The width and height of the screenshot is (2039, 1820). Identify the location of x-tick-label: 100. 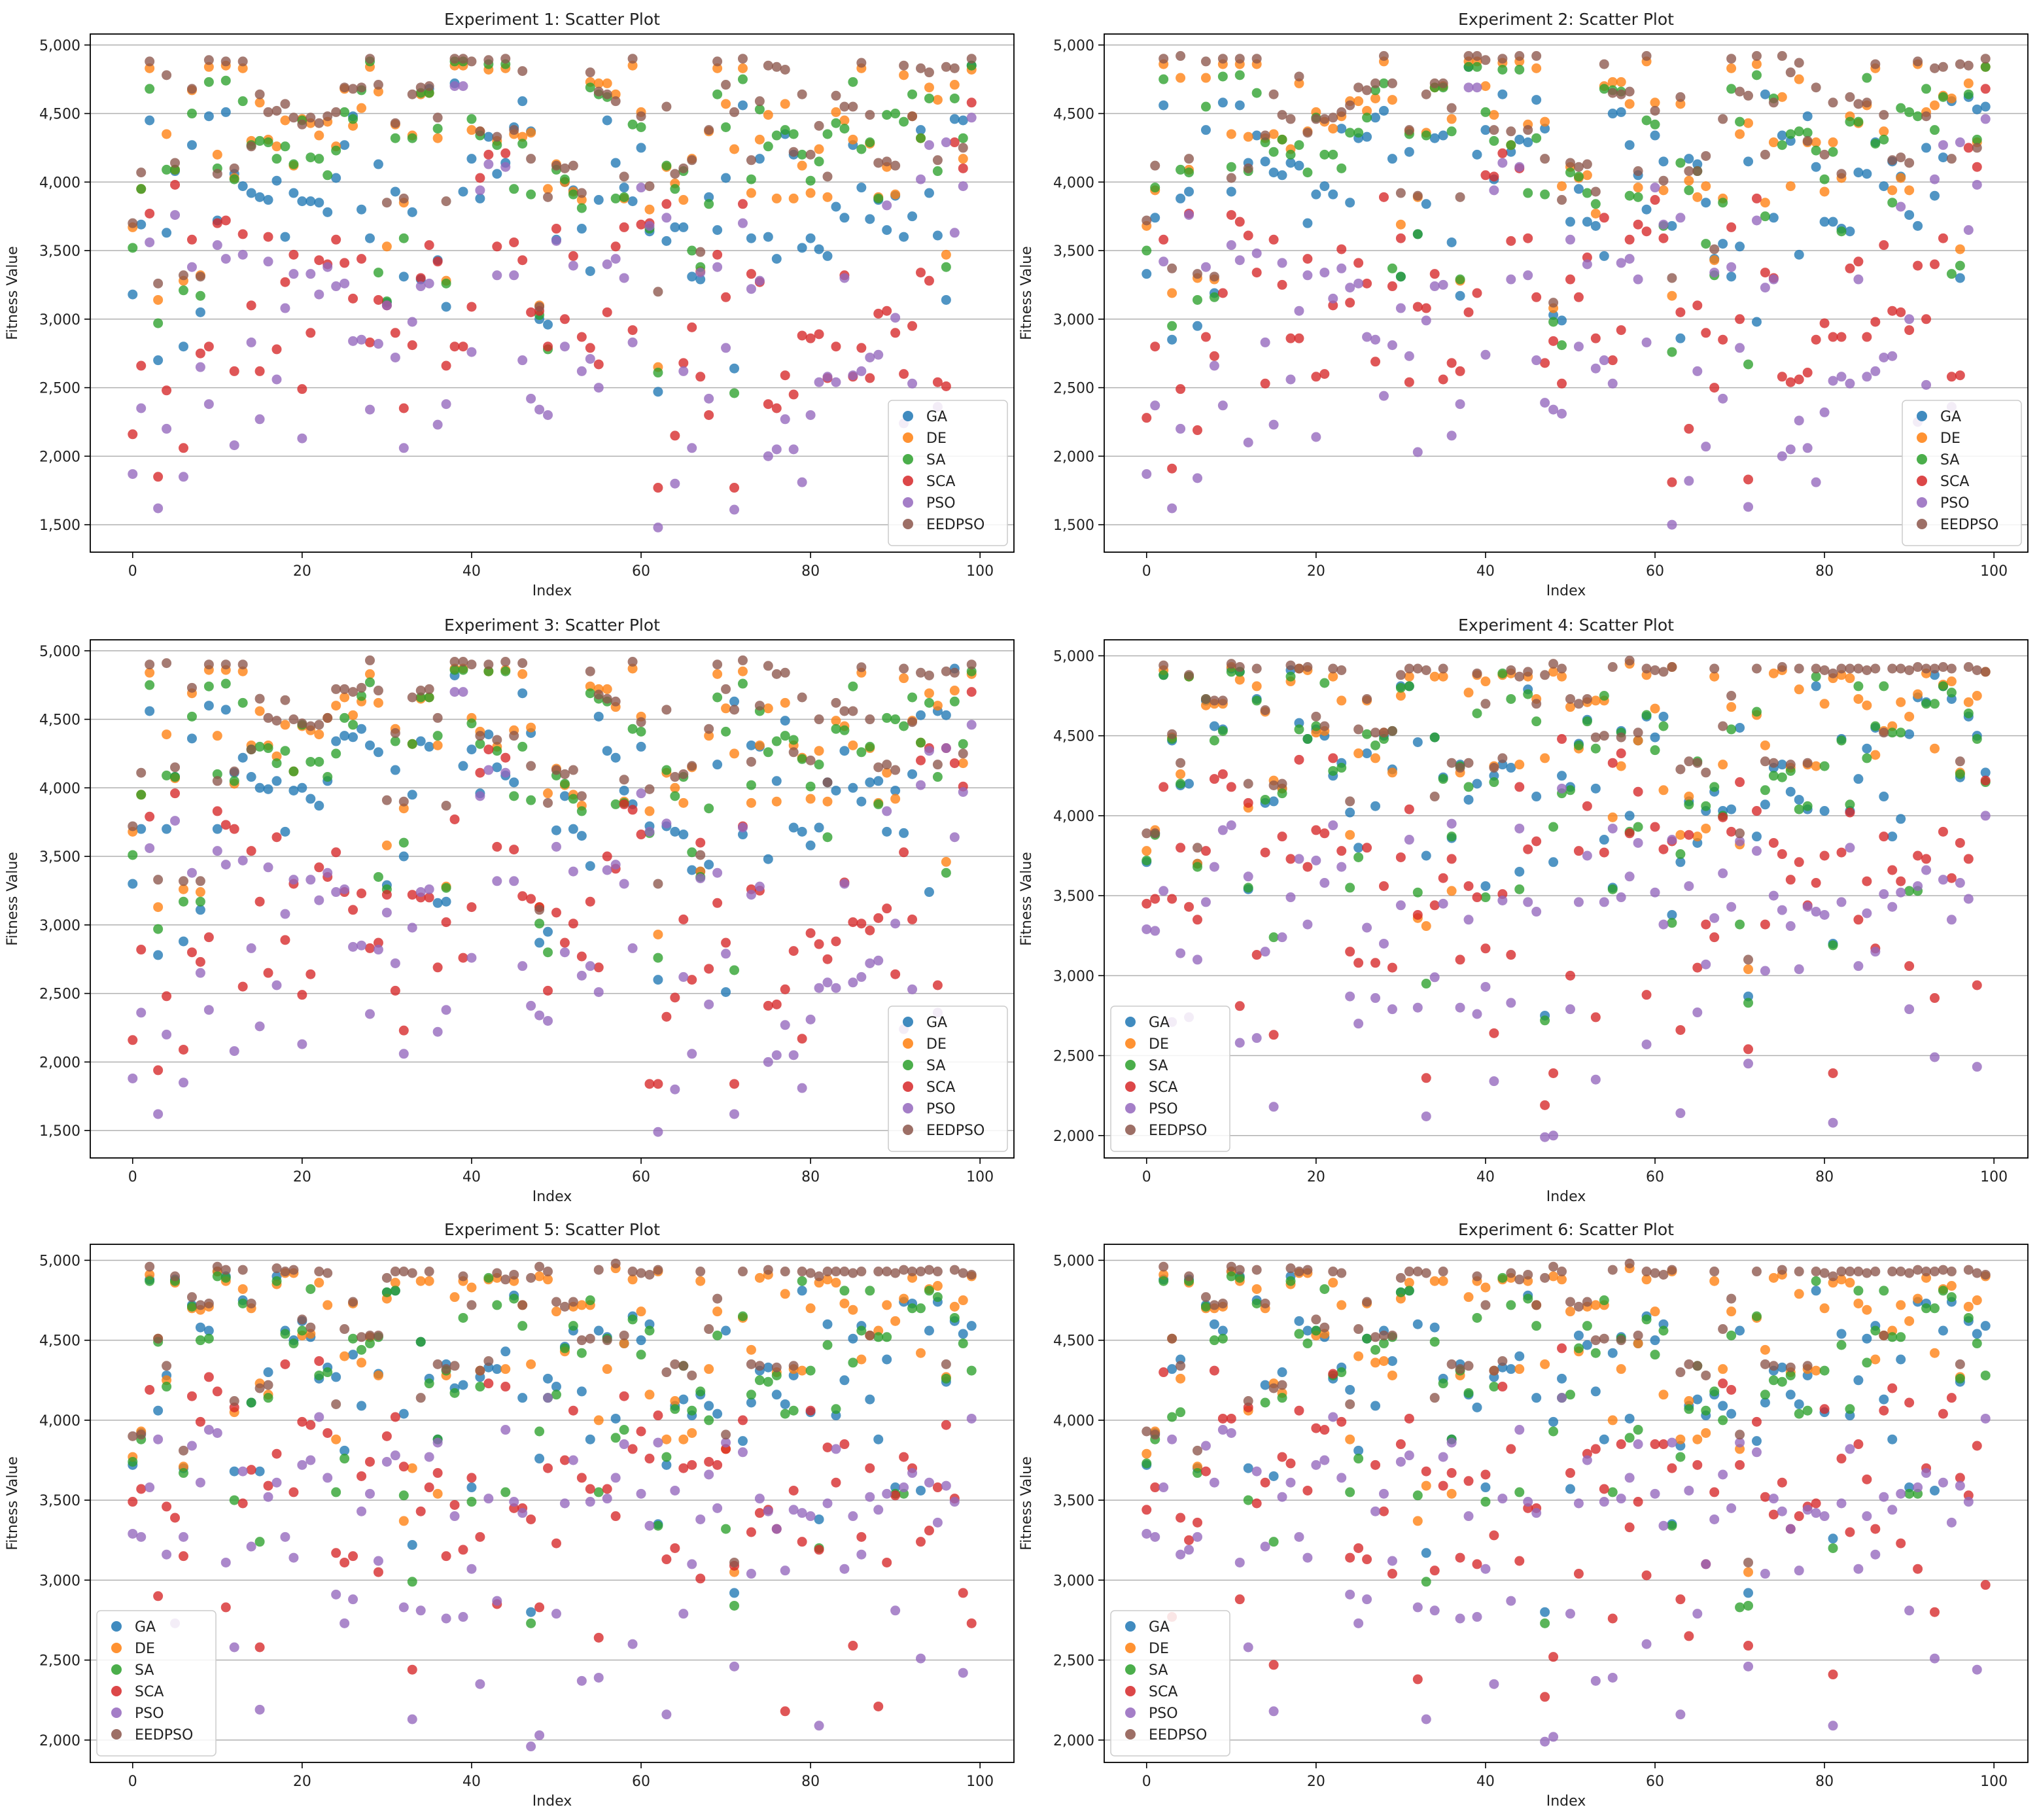
(1994, 1782).